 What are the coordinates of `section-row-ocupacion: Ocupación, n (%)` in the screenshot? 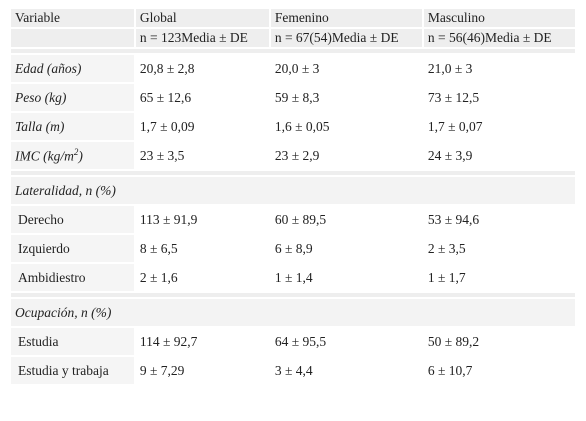 It's located at (293, 312).